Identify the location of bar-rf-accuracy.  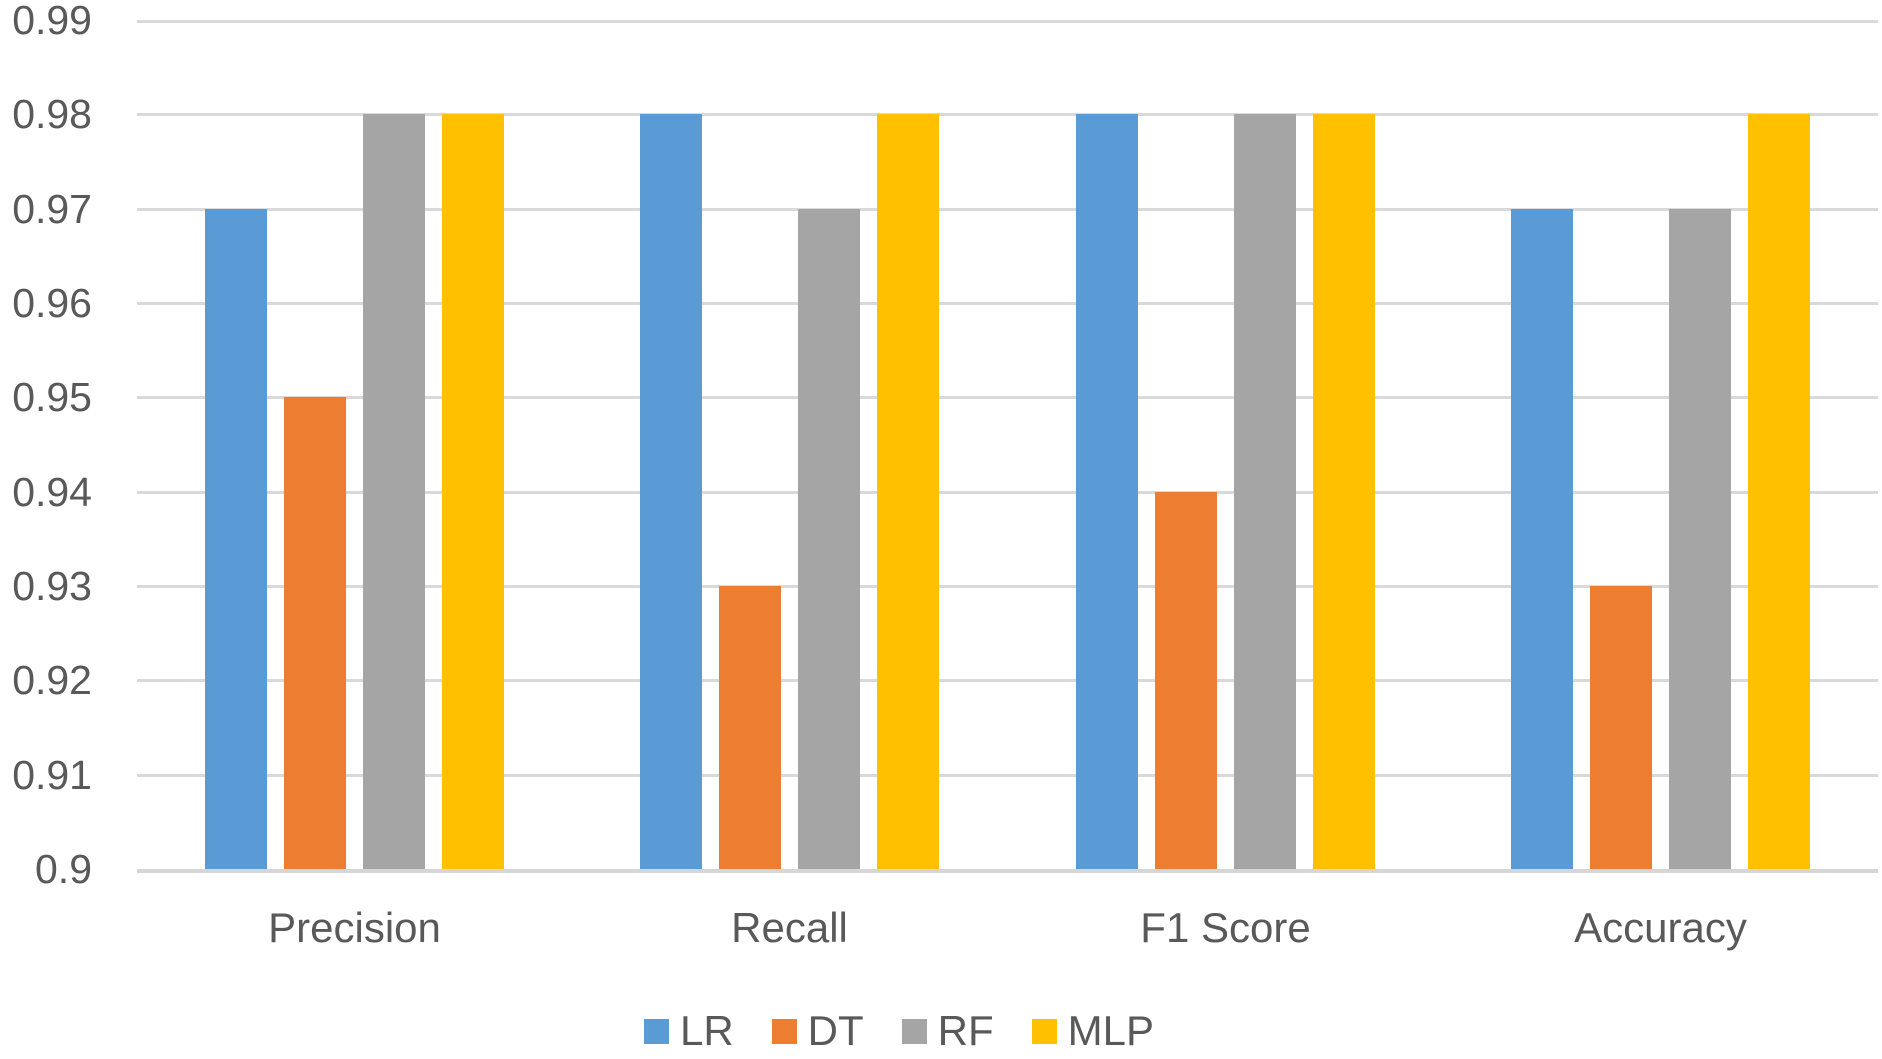
(1700, 539).